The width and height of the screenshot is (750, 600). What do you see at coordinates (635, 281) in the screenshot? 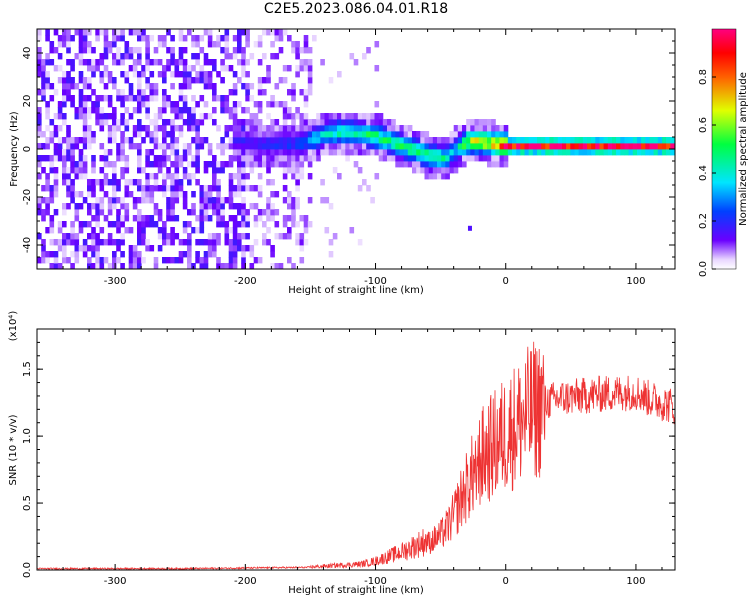
I see `x-tick-label: 100` at bounding box center [635, 281].